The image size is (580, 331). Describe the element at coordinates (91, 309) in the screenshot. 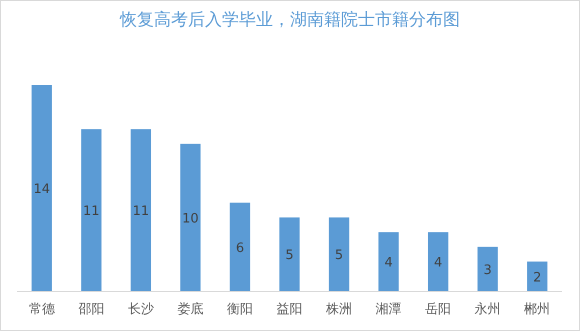

I see `x-tick-label: 邵阳` at that location.